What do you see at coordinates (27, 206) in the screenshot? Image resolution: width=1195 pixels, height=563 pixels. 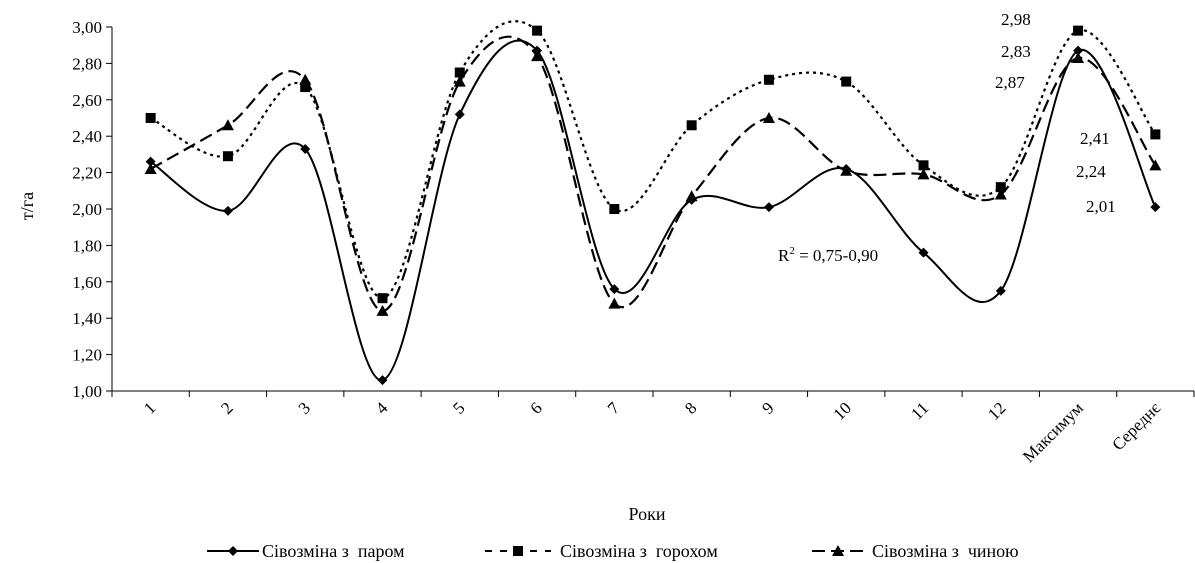 I see `y-axis-title: т/га` at bounding box center [27, 206].